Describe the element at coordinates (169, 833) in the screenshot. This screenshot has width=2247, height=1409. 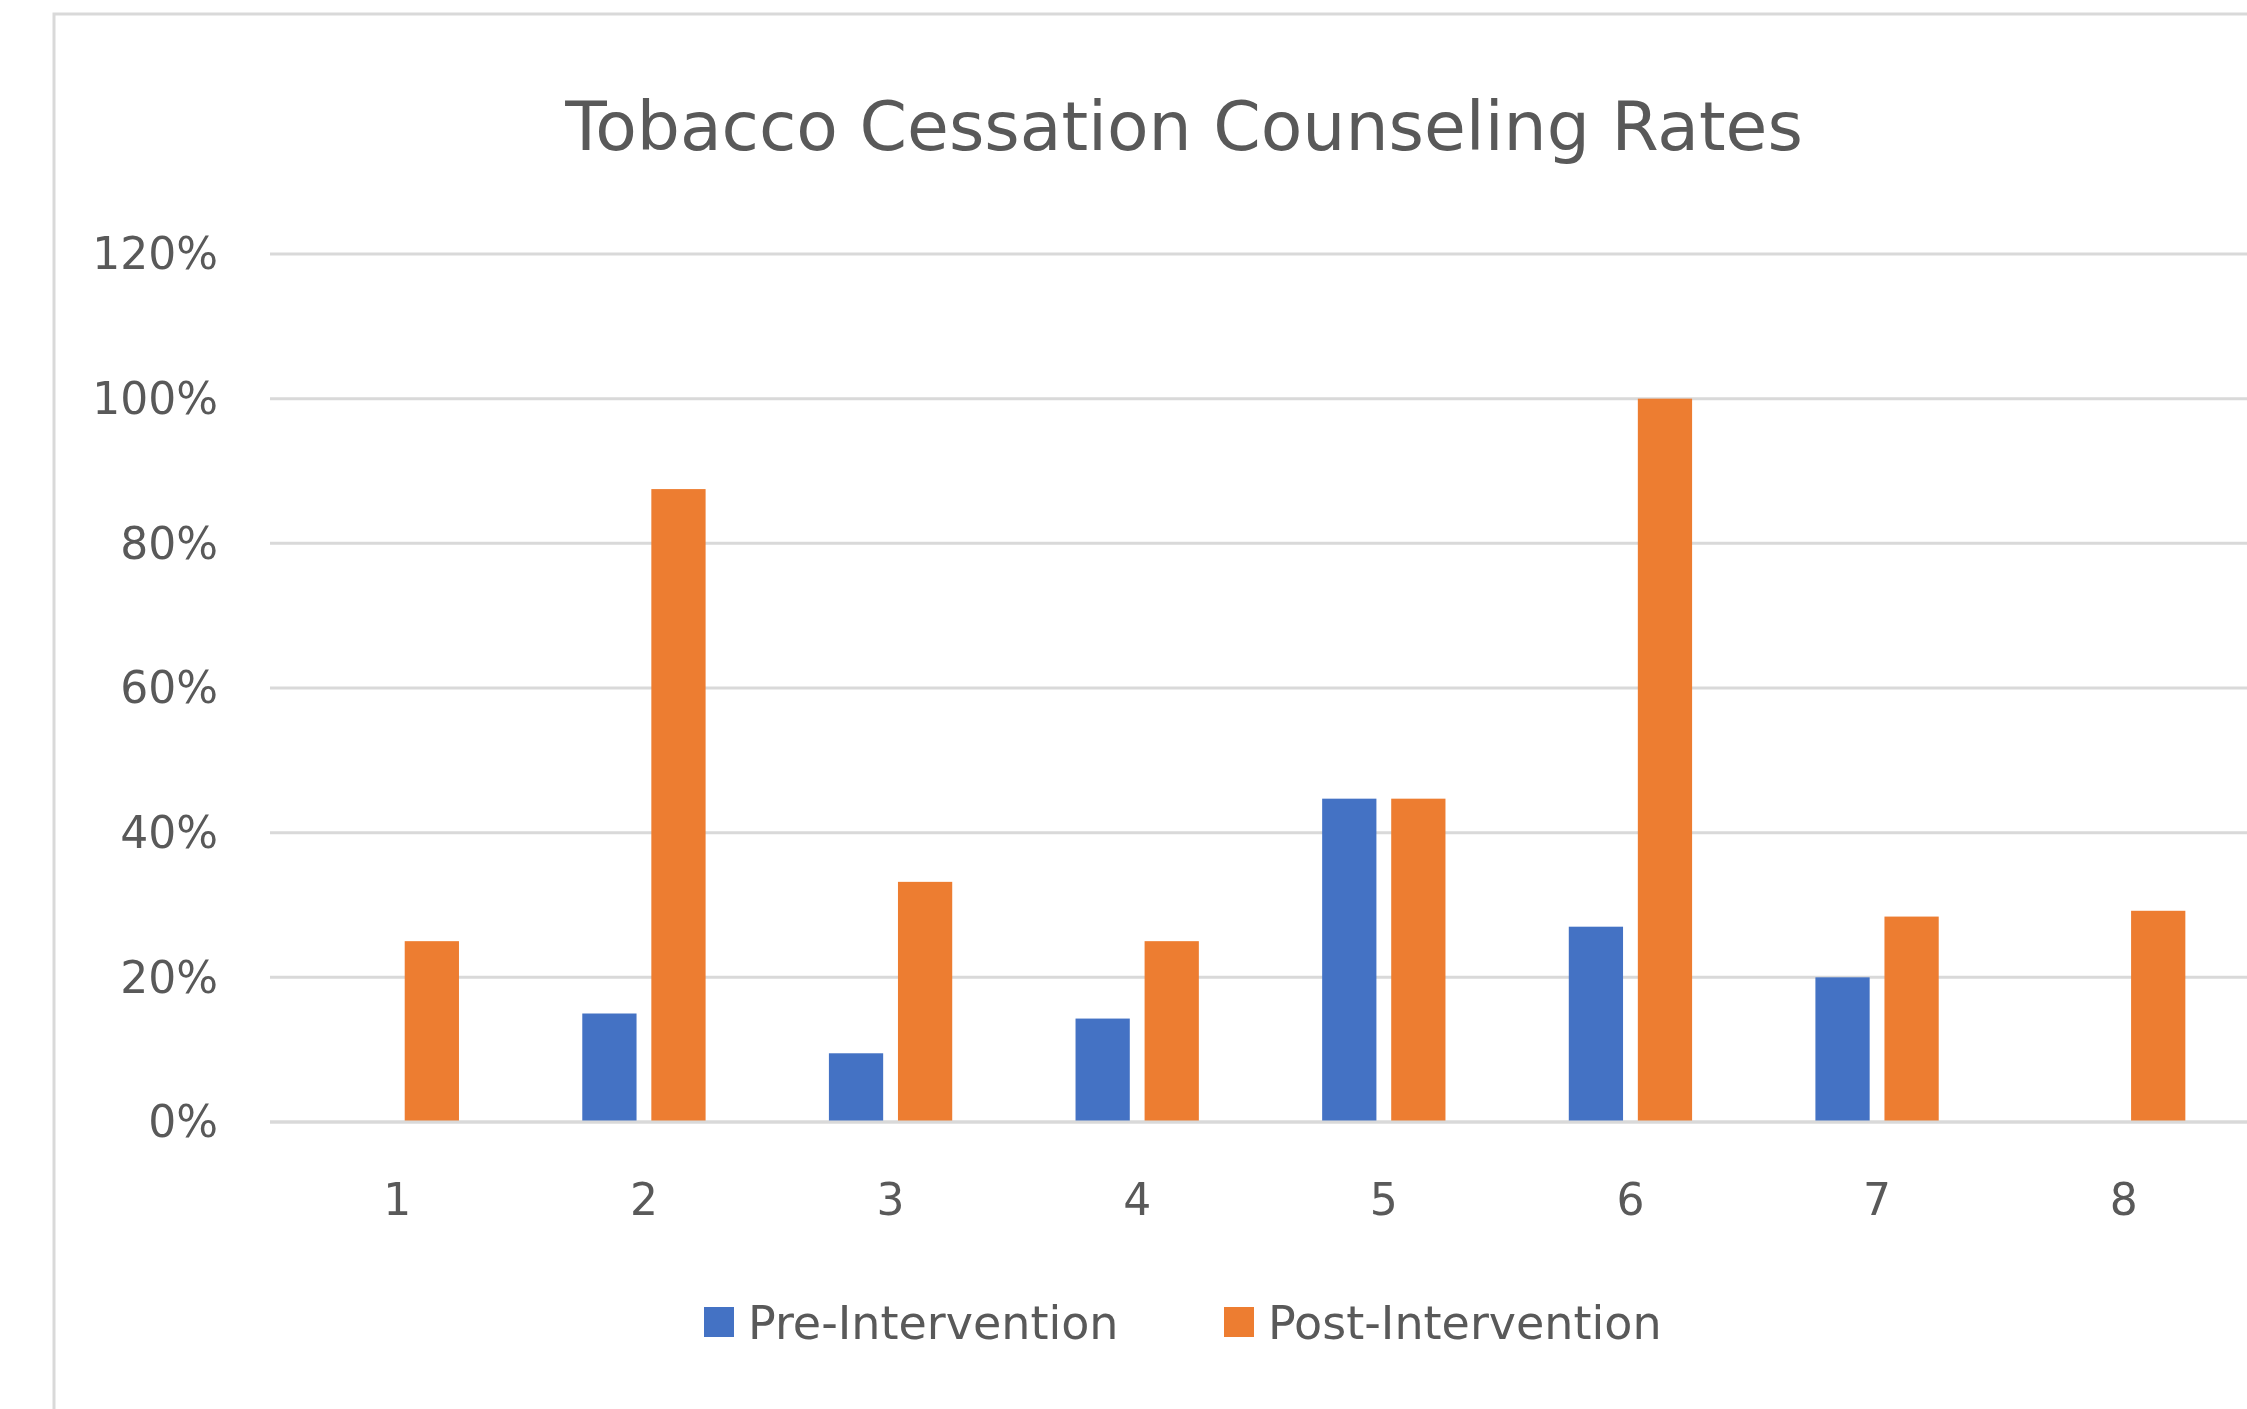
I see `y-tick-label: 40%` at that location.